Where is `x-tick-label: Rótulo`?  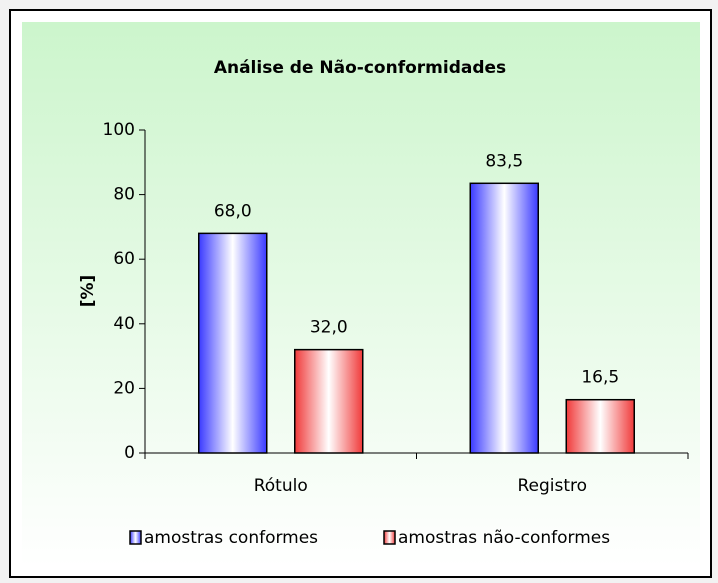
x-tick-label: Rótulo is located at coordinates (281, 486).